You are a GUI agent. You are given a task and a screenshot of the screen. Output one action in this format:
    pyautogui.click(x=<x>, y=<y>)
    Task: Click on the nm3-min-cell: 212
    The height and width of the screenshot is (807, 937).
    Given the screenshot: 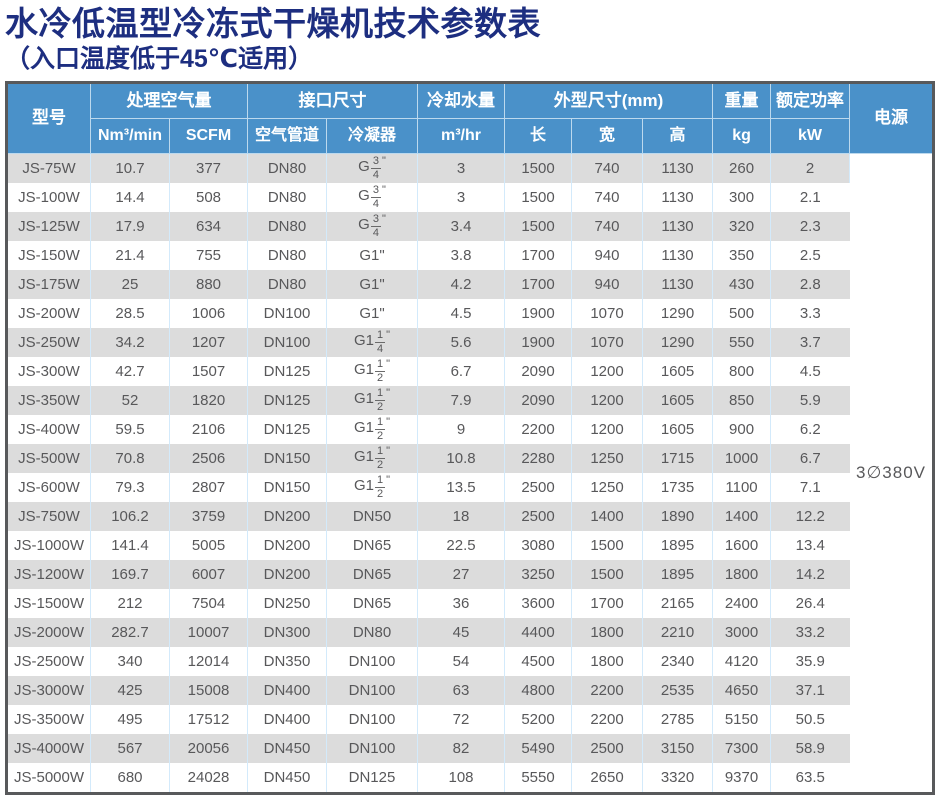 What is the action you would take?
    pyautogui.click(x=130, y=604)
    